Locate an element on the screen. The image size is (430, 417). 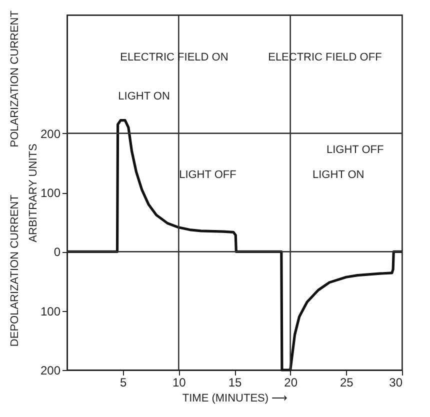
text: DEPOLARIZATION CURRENT is located at coordinates (15, 270).